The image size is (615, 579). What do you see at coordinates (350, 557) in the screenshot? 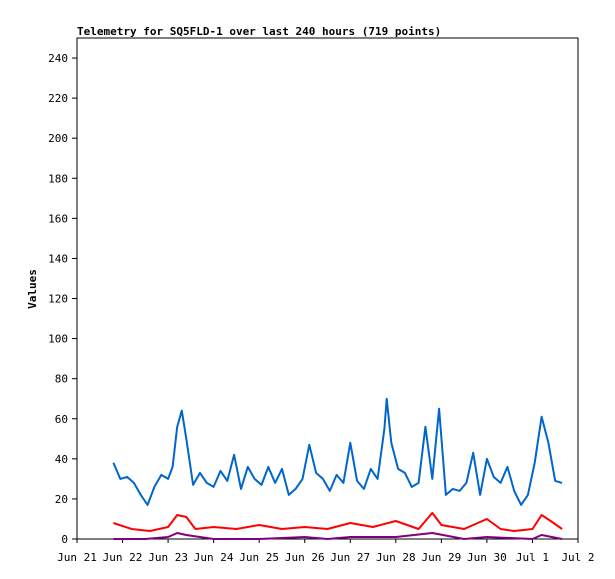
I see `x-tick-label: Jun 27` at bounding box center [350, 557].